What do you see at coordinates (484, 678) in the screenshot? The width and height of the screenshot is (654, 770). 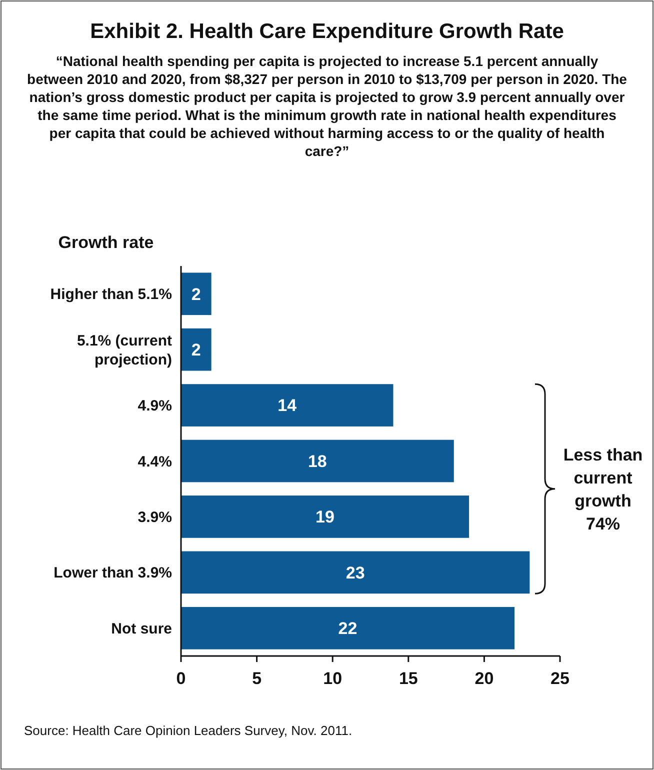 I see `x-tick-label: 20` at bounding box center [484, 678].